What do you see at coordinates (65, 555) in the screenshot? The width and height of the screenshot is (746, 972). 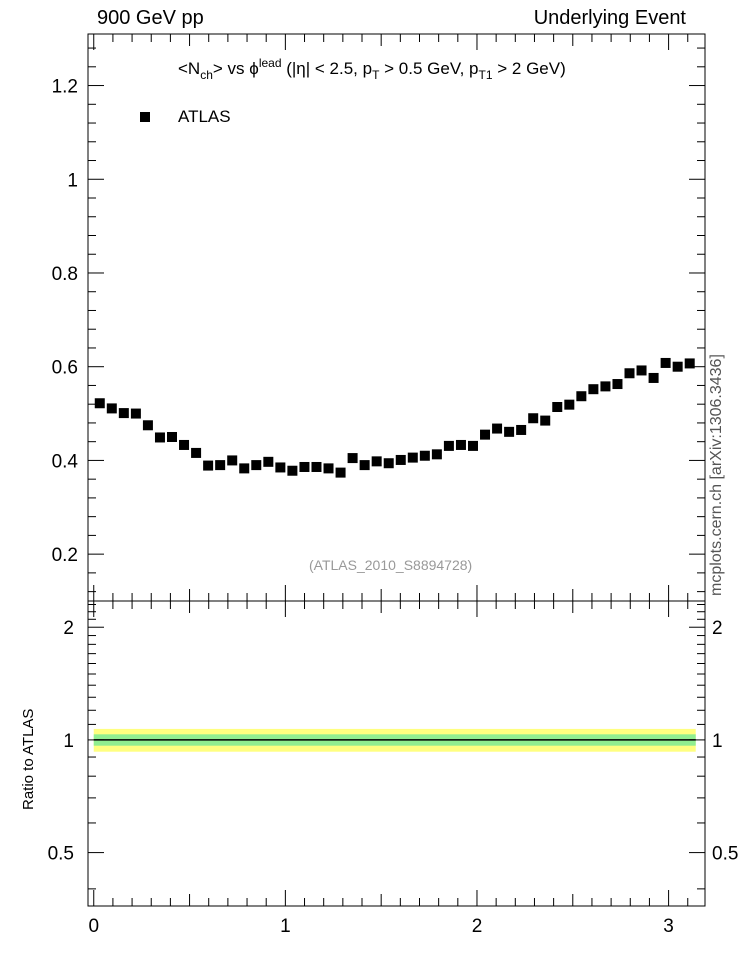 I see `y-tick-label: 0.2` at bounding box center [65, 555].